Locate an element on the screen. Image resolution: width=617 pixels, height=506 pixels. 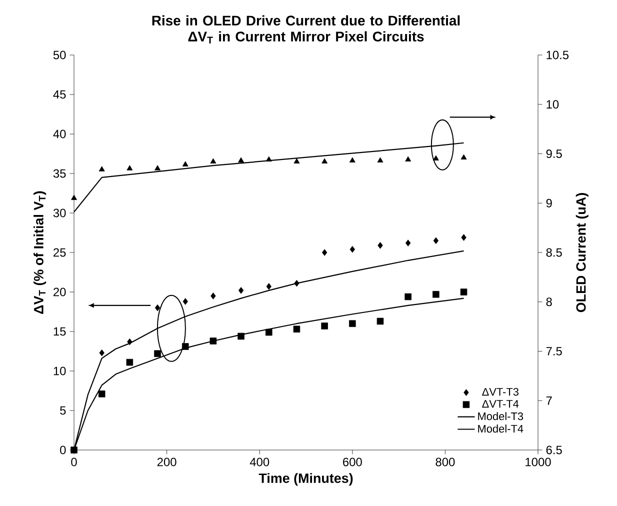
x-tick-label: 1000 is located at coordinates (538, 462).